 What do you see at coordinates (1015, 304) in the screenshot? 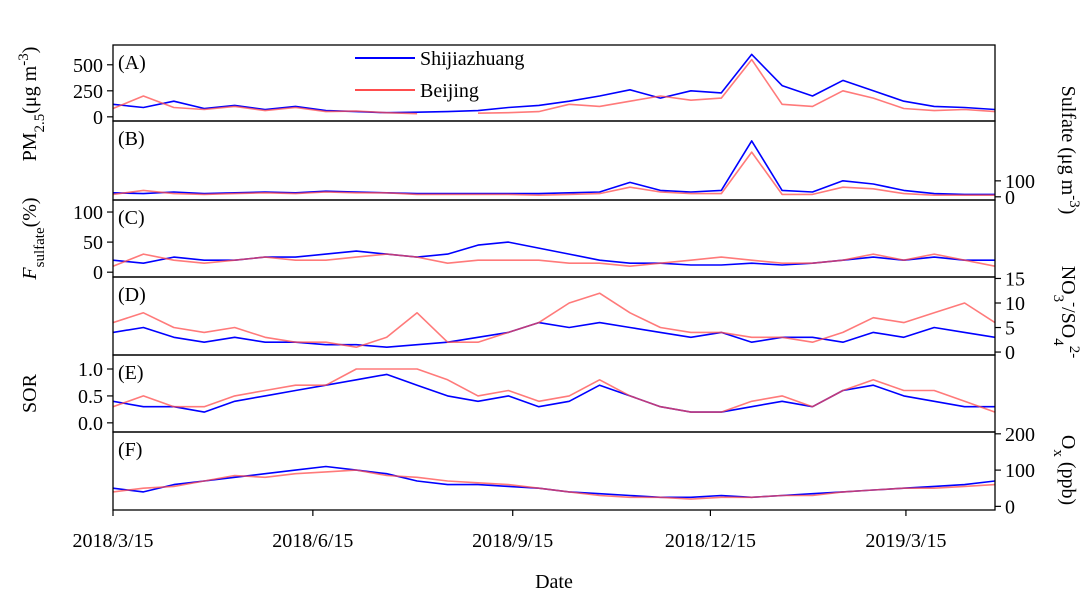
I see `y-tick-label: 10` at bounding box center [1015, 304].